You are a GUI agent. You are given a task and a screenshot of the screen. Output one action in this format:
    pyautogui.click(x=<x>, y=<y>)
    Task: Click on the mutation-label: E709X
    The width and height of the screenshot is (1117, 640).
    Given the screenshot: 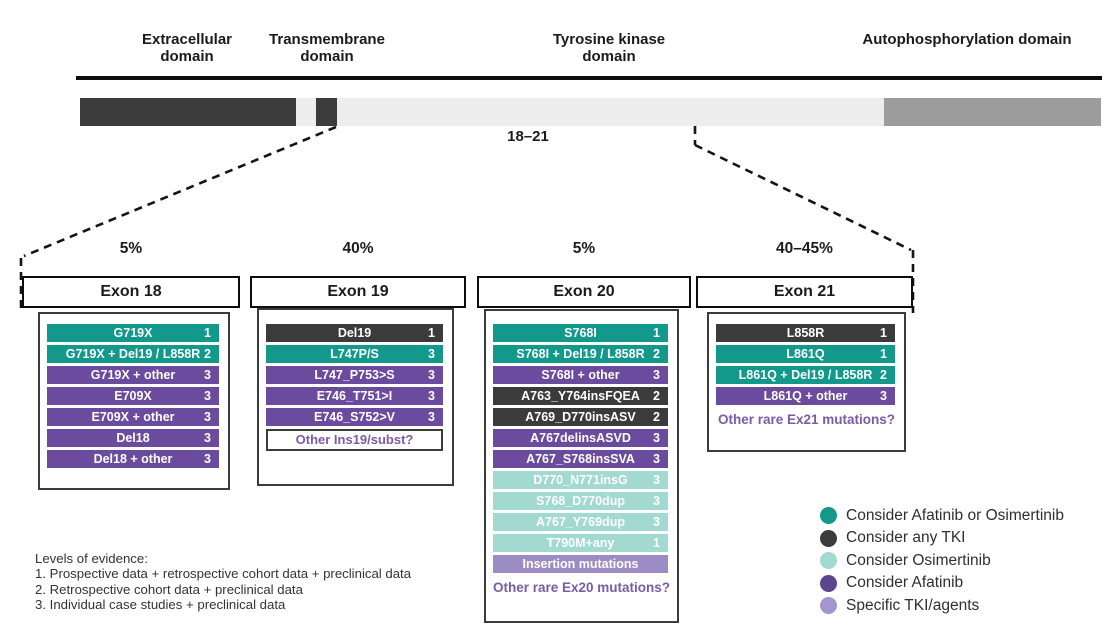 What is the action you would take?
    pyautogui.click(x=133, y=396)
    